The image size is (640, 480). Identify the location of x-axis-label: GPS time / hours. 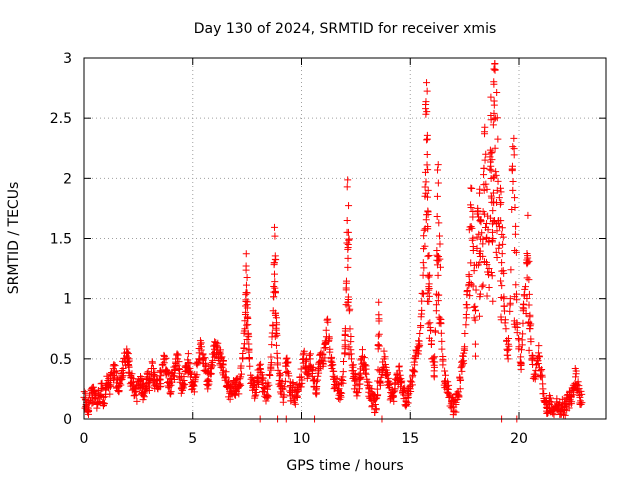
(344, 466).